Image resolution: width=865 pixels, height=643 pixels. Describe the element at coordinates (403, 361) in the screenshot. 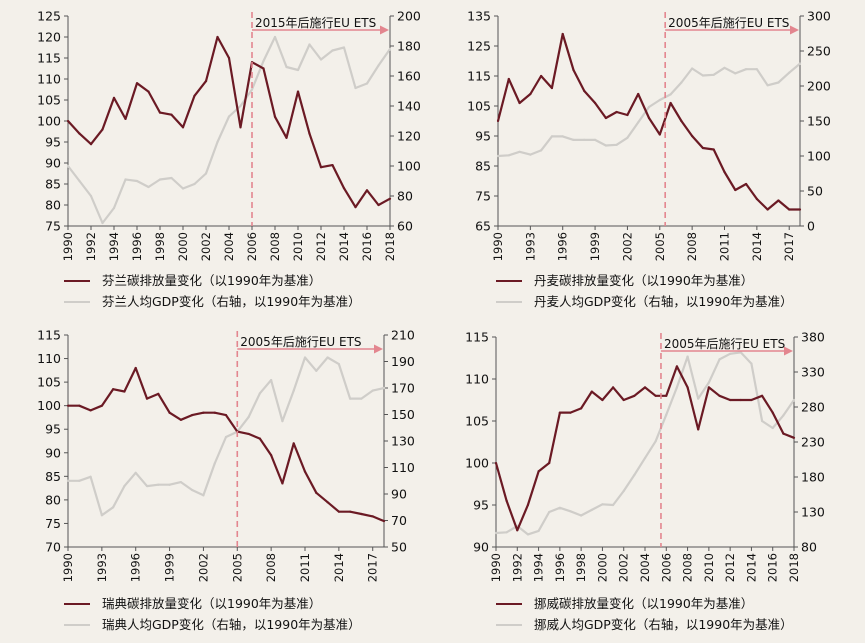

I see `y-tick-label-right: 190` at that location.